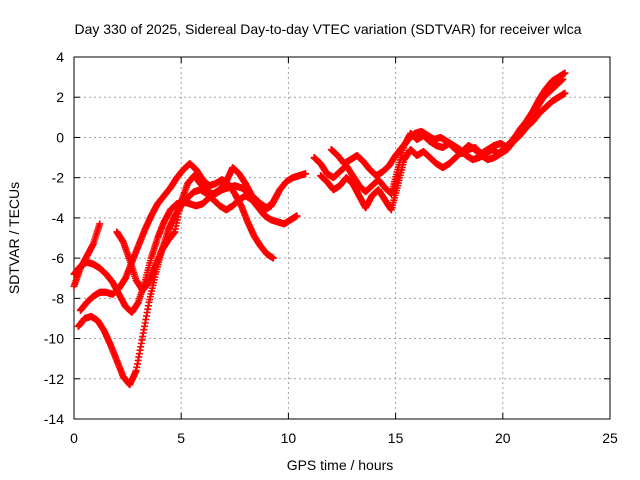 Image resolution: width=640 pixels, height=480 pixels. Describe the element at coordinates (54, 419) in the screenshot. I see `y-tick-label: -14` at that location.